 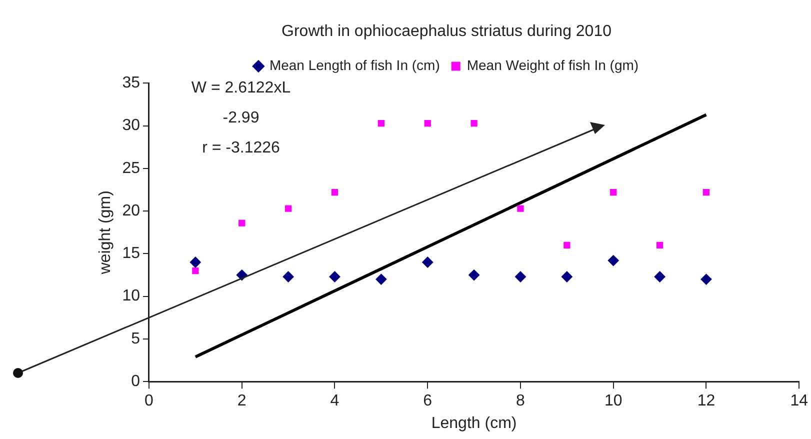 I want to click on x-tick-label: 14, so click(x=799, y=401).